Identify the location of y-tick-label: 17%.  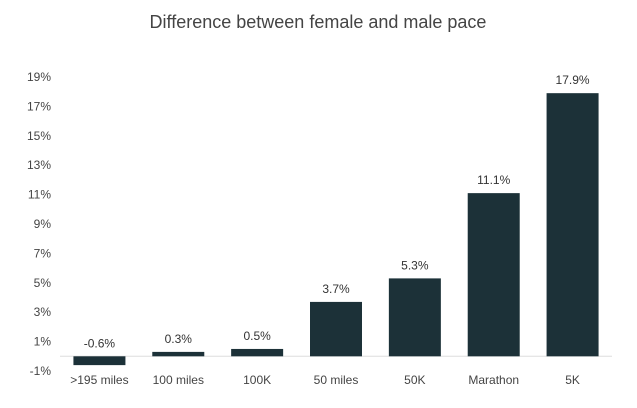
(39, 106).